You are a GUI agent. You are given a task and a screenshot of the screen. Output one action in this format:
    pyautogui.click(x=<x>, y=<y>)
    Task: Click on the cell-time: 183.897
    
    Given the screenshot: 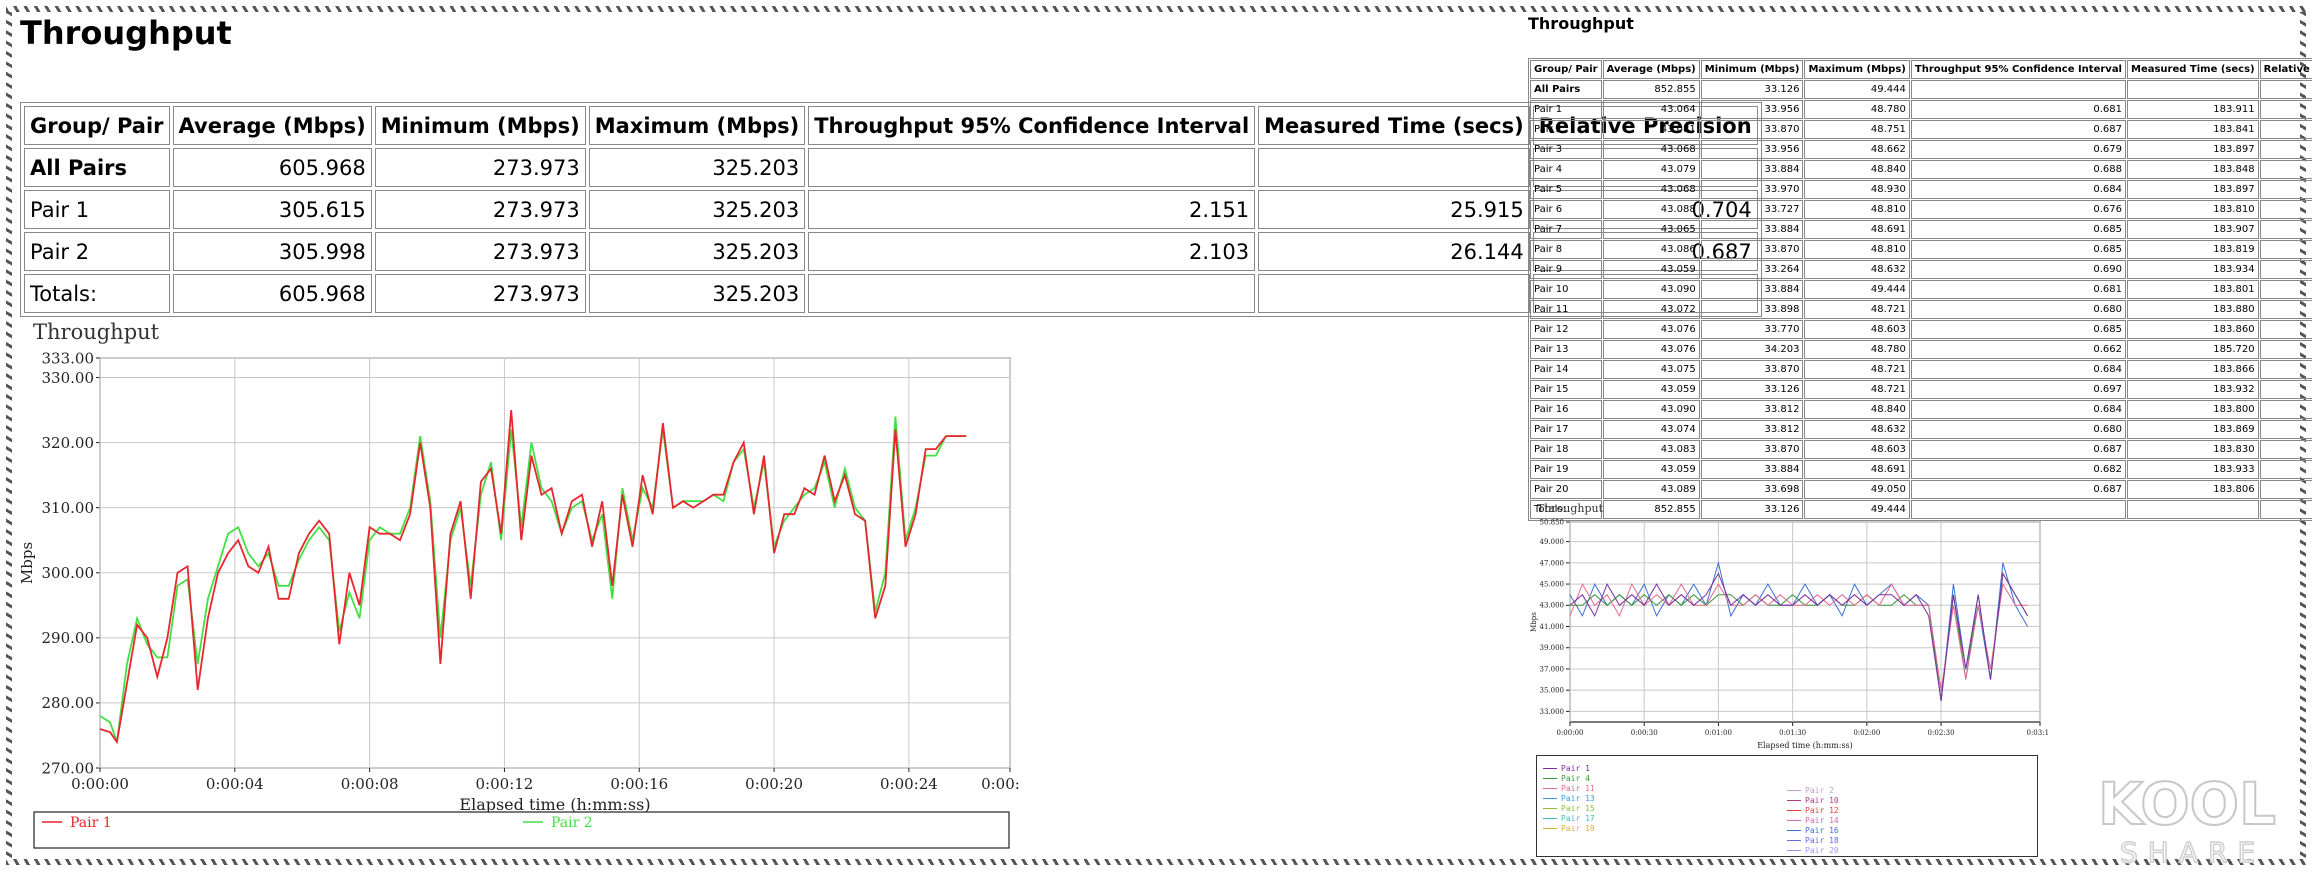 What is the action you would take?
    pyautogui.click(x=2193, y=189)
    